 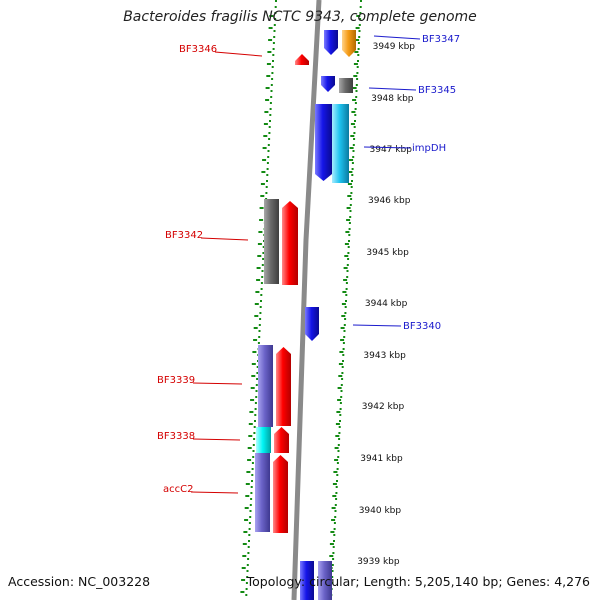 What do you see at coordinates (380, 511) in the screenshot?
I see `ruler-label: 3940 kbp` at bounding box center [380, 511].